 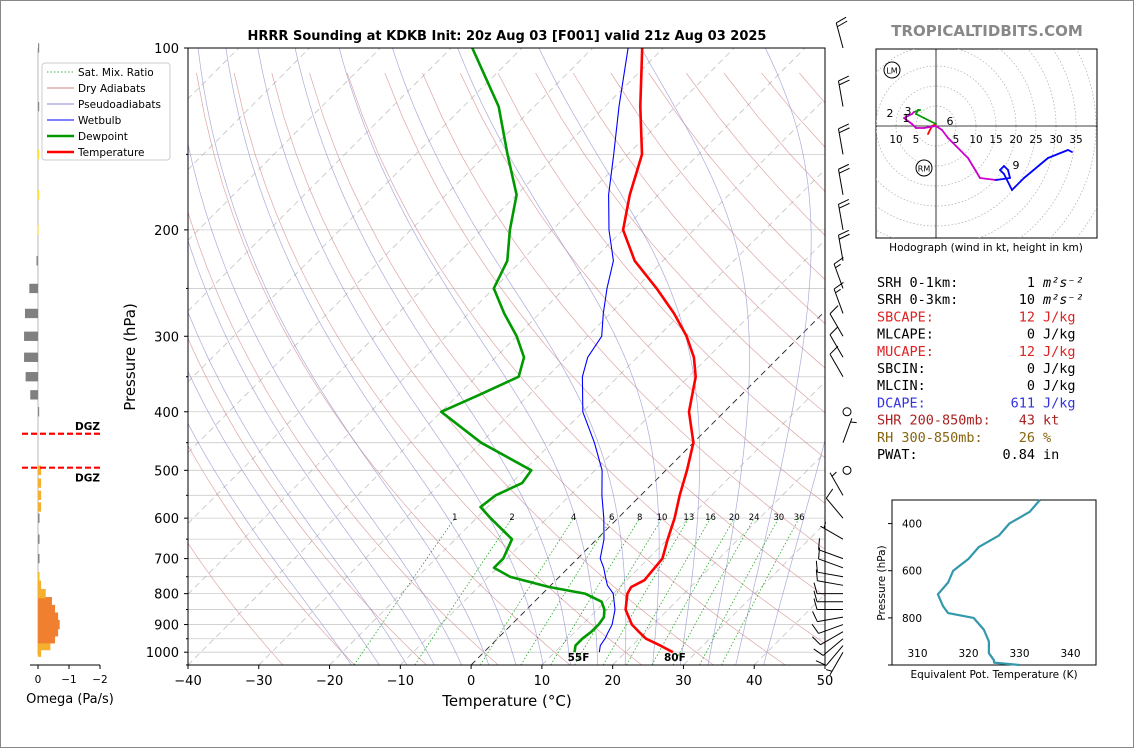 I want to click on theta-e-y-tick-label: 400, so click(x=912, y=525).